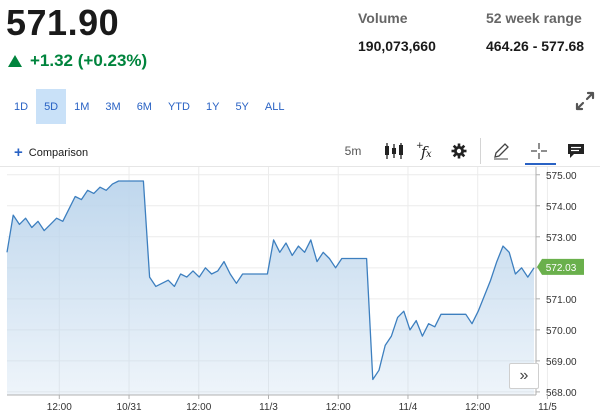 The image size is (600, 418). Describe the element at coordinates (561, 331) in the screenshot. I see `y-tick-label: 570.00` at that location.